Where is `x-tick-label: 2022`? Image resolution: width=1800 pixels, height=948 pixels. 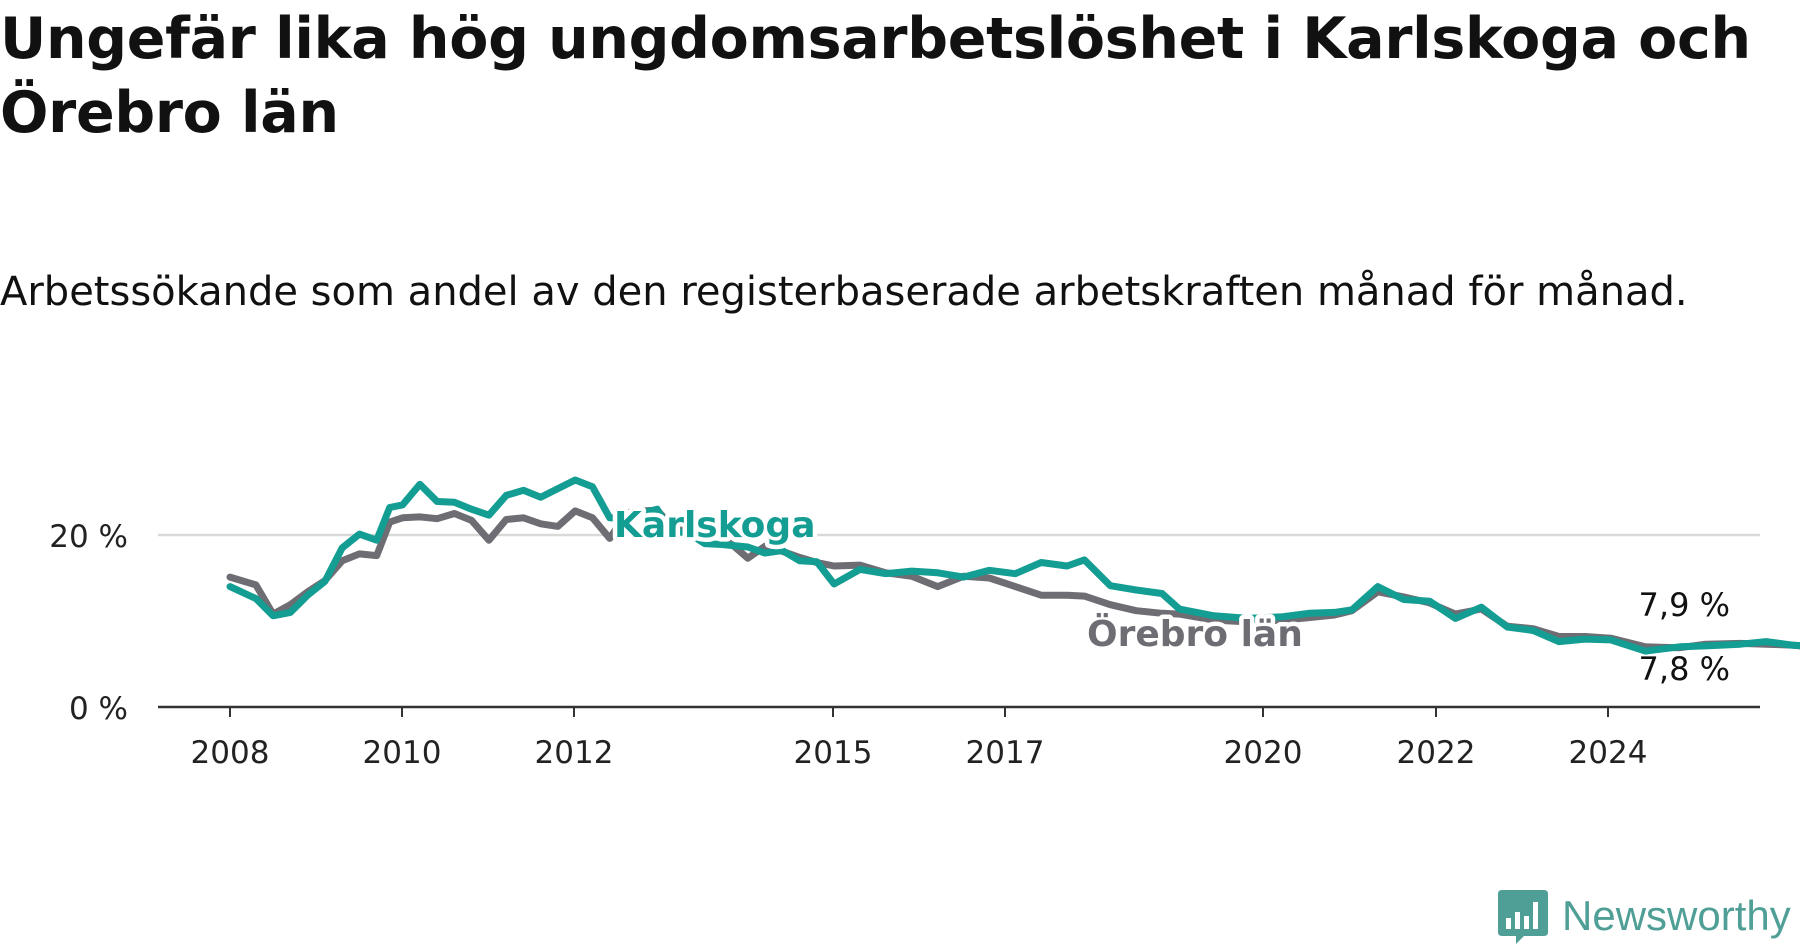 x-tick-label: 2022 is located at coordinates (1436, 752).